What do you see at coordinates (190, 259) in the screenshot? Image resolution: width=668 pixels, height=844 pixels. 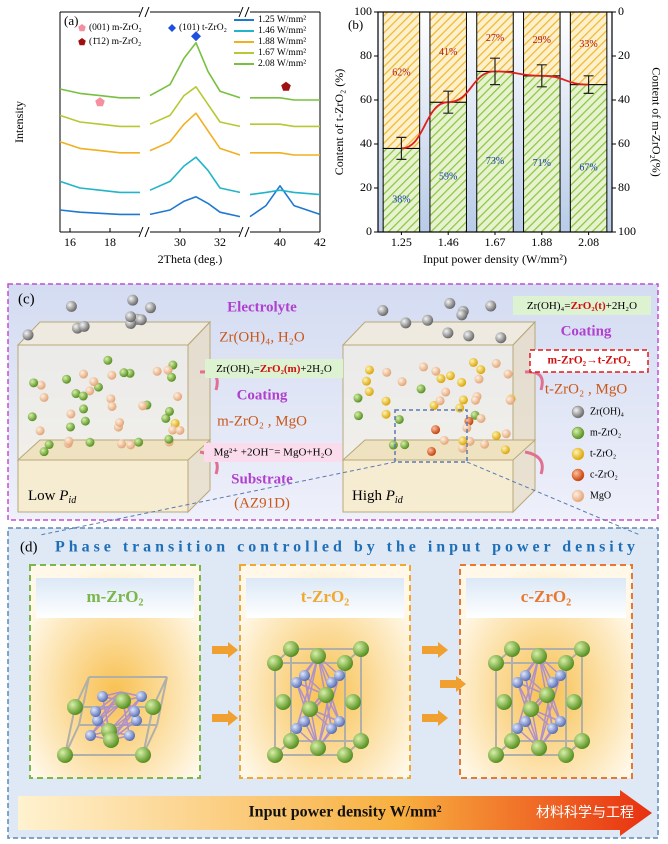 I see `x-axis-label: 2Theta (deg.)` at bounding box center [190, 259].